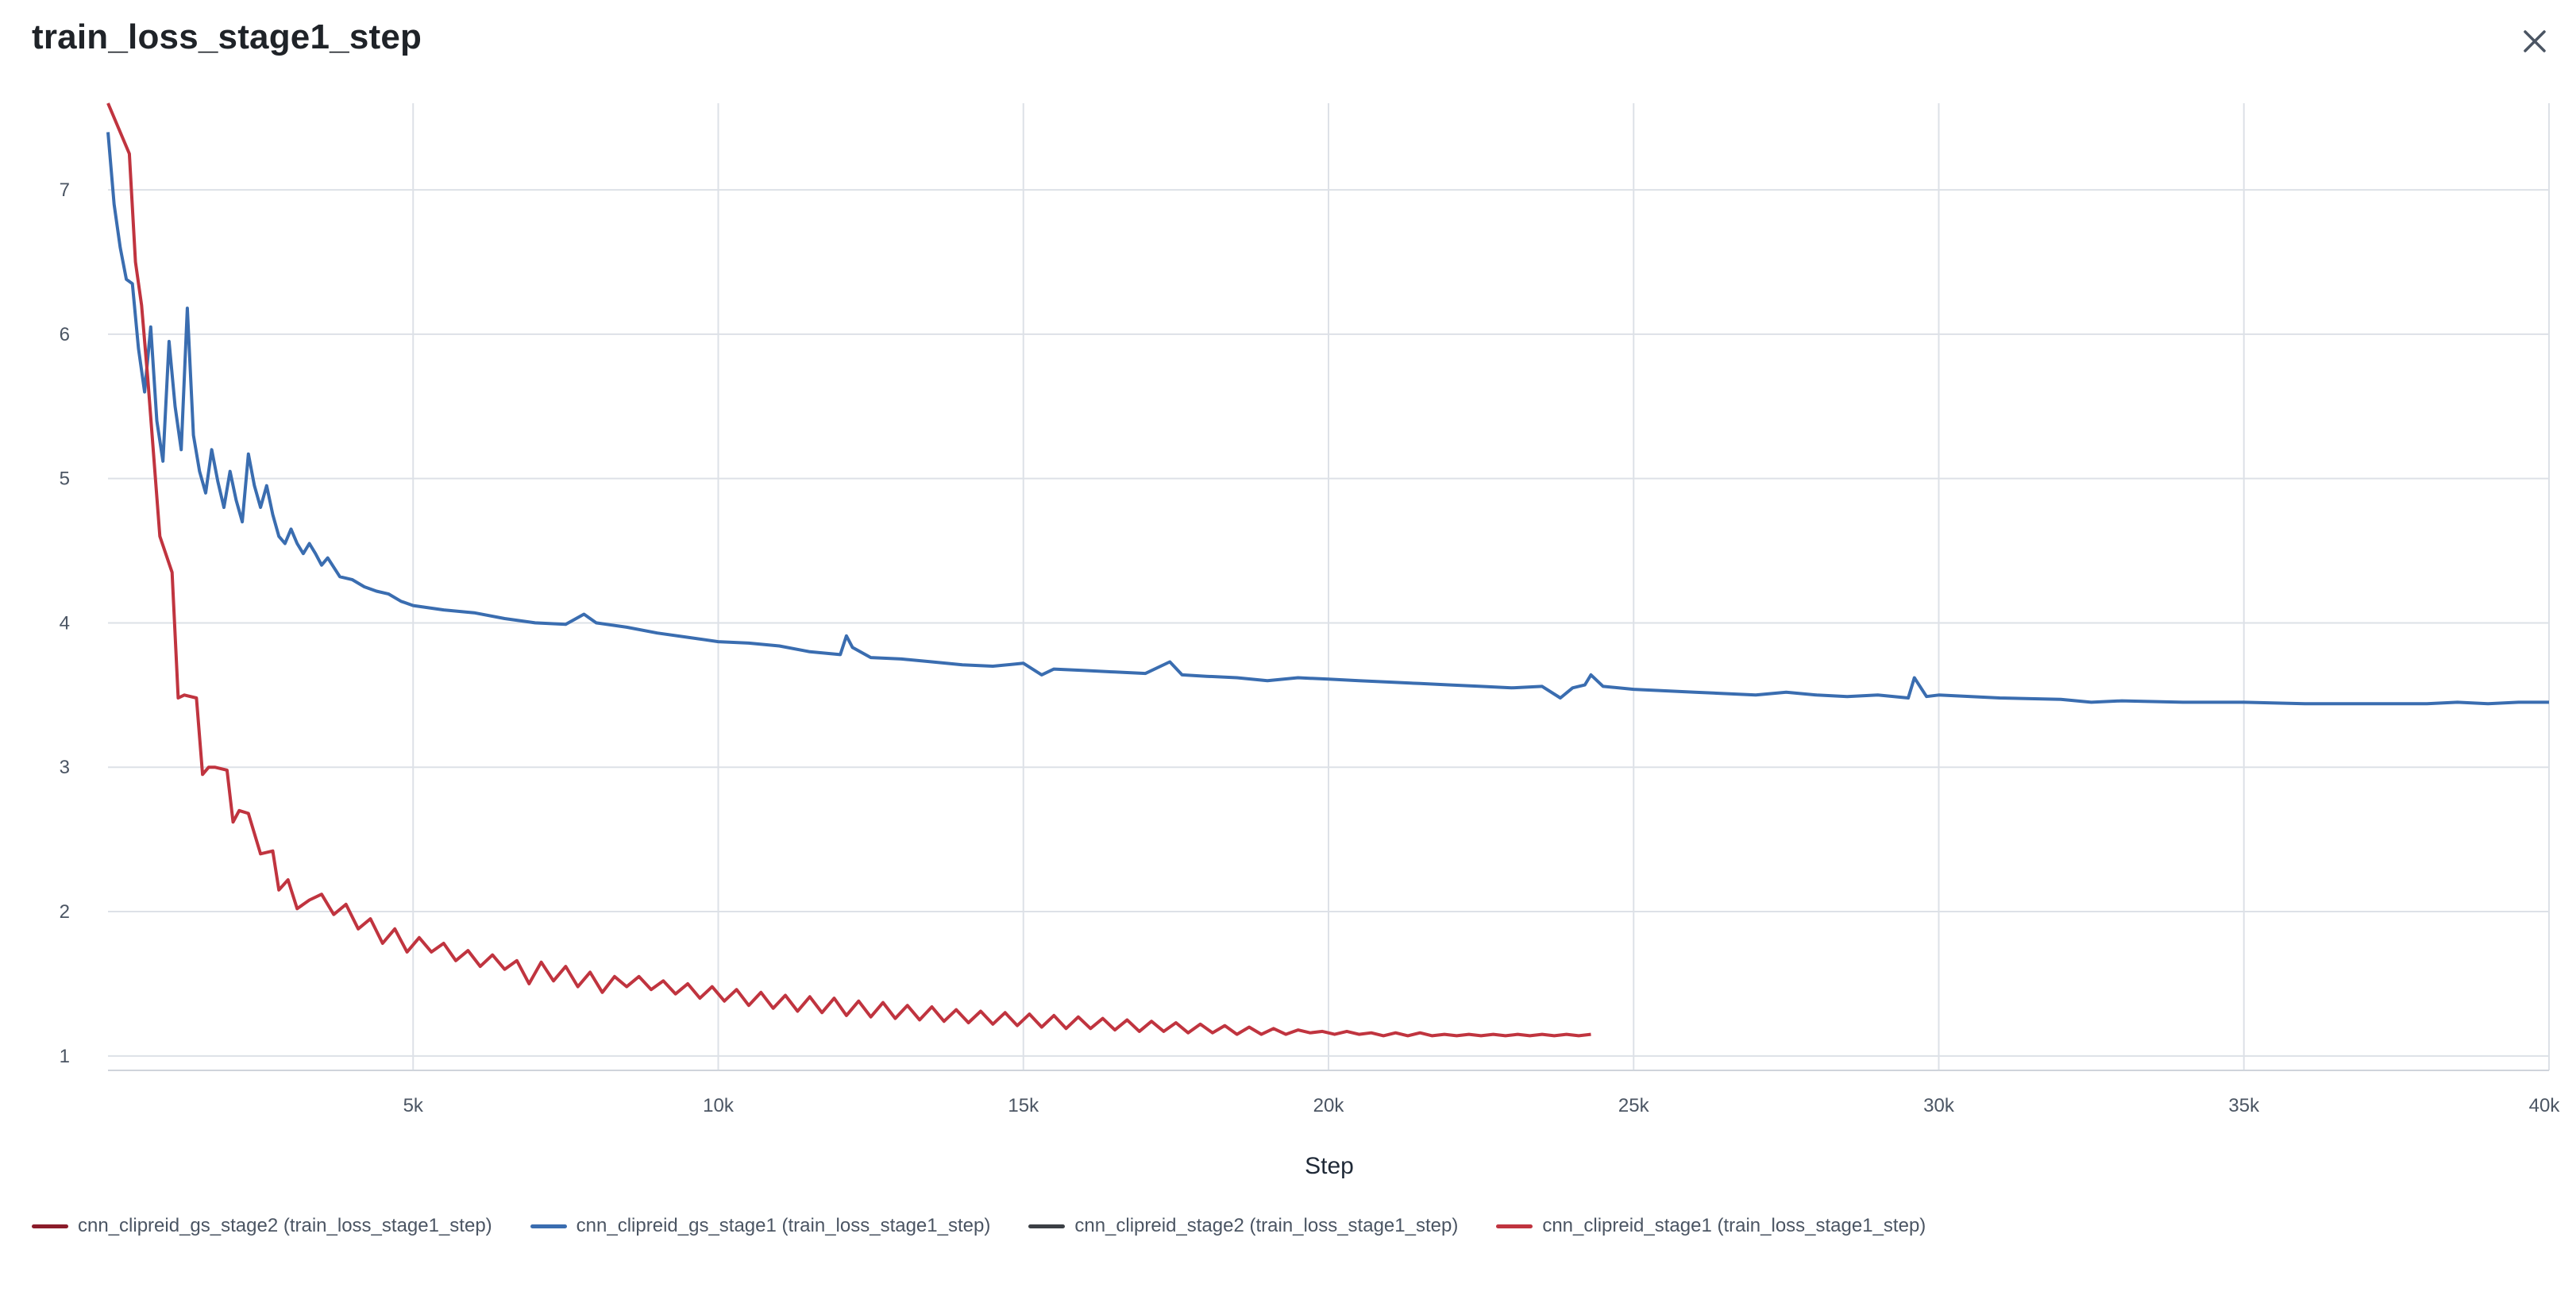  What do you see at coordinates (413, 1105) in the screenshot?
I see `x-tick-label: 5k` at bounding box center [413, 1105].